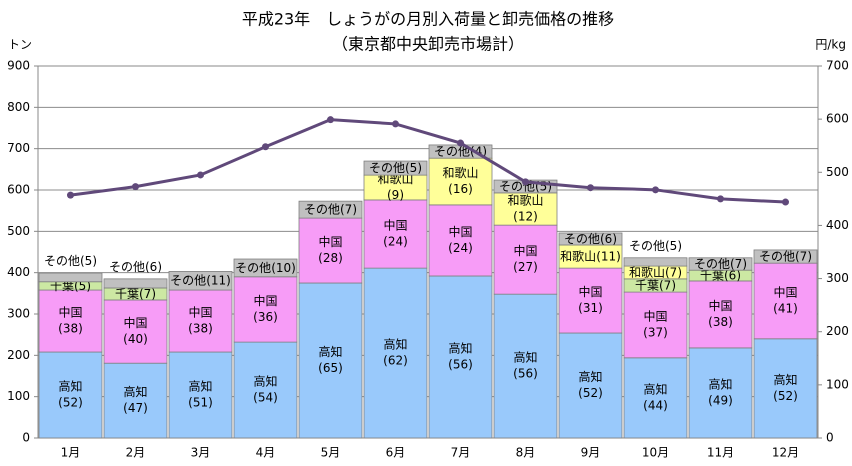 The height and width of the screenshot is (466, 852). I want to click on segment-name: 和歌山, so click(525, 200).